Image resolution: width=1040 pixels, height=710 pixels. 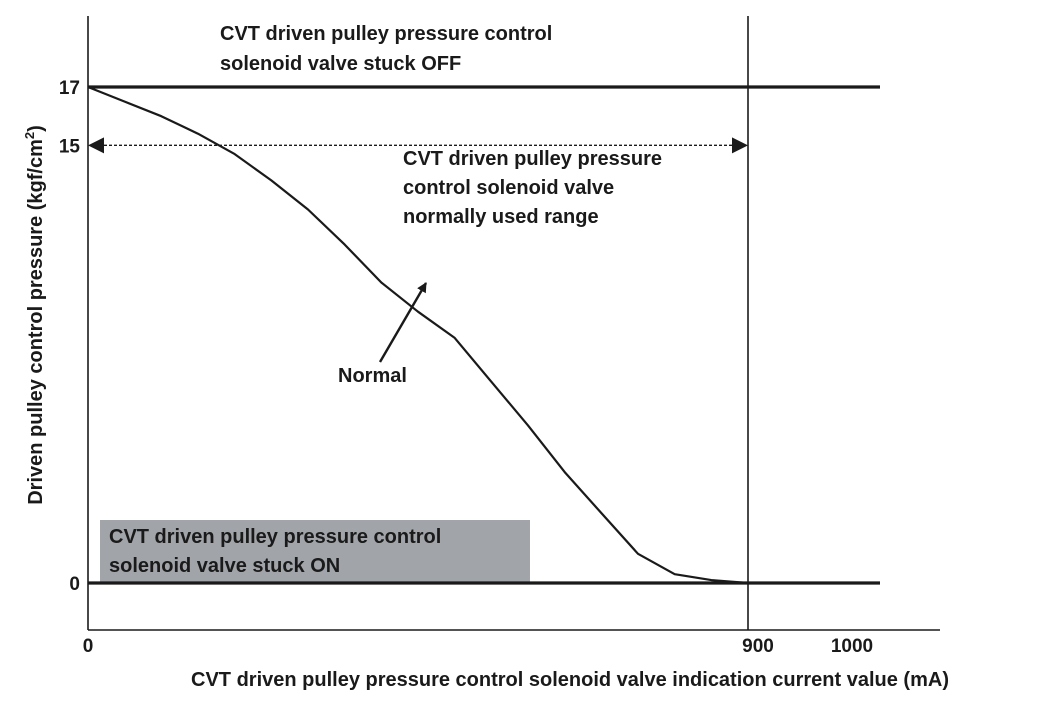 I want to click on y-tick-label: 15, so click(x=70, y=146).